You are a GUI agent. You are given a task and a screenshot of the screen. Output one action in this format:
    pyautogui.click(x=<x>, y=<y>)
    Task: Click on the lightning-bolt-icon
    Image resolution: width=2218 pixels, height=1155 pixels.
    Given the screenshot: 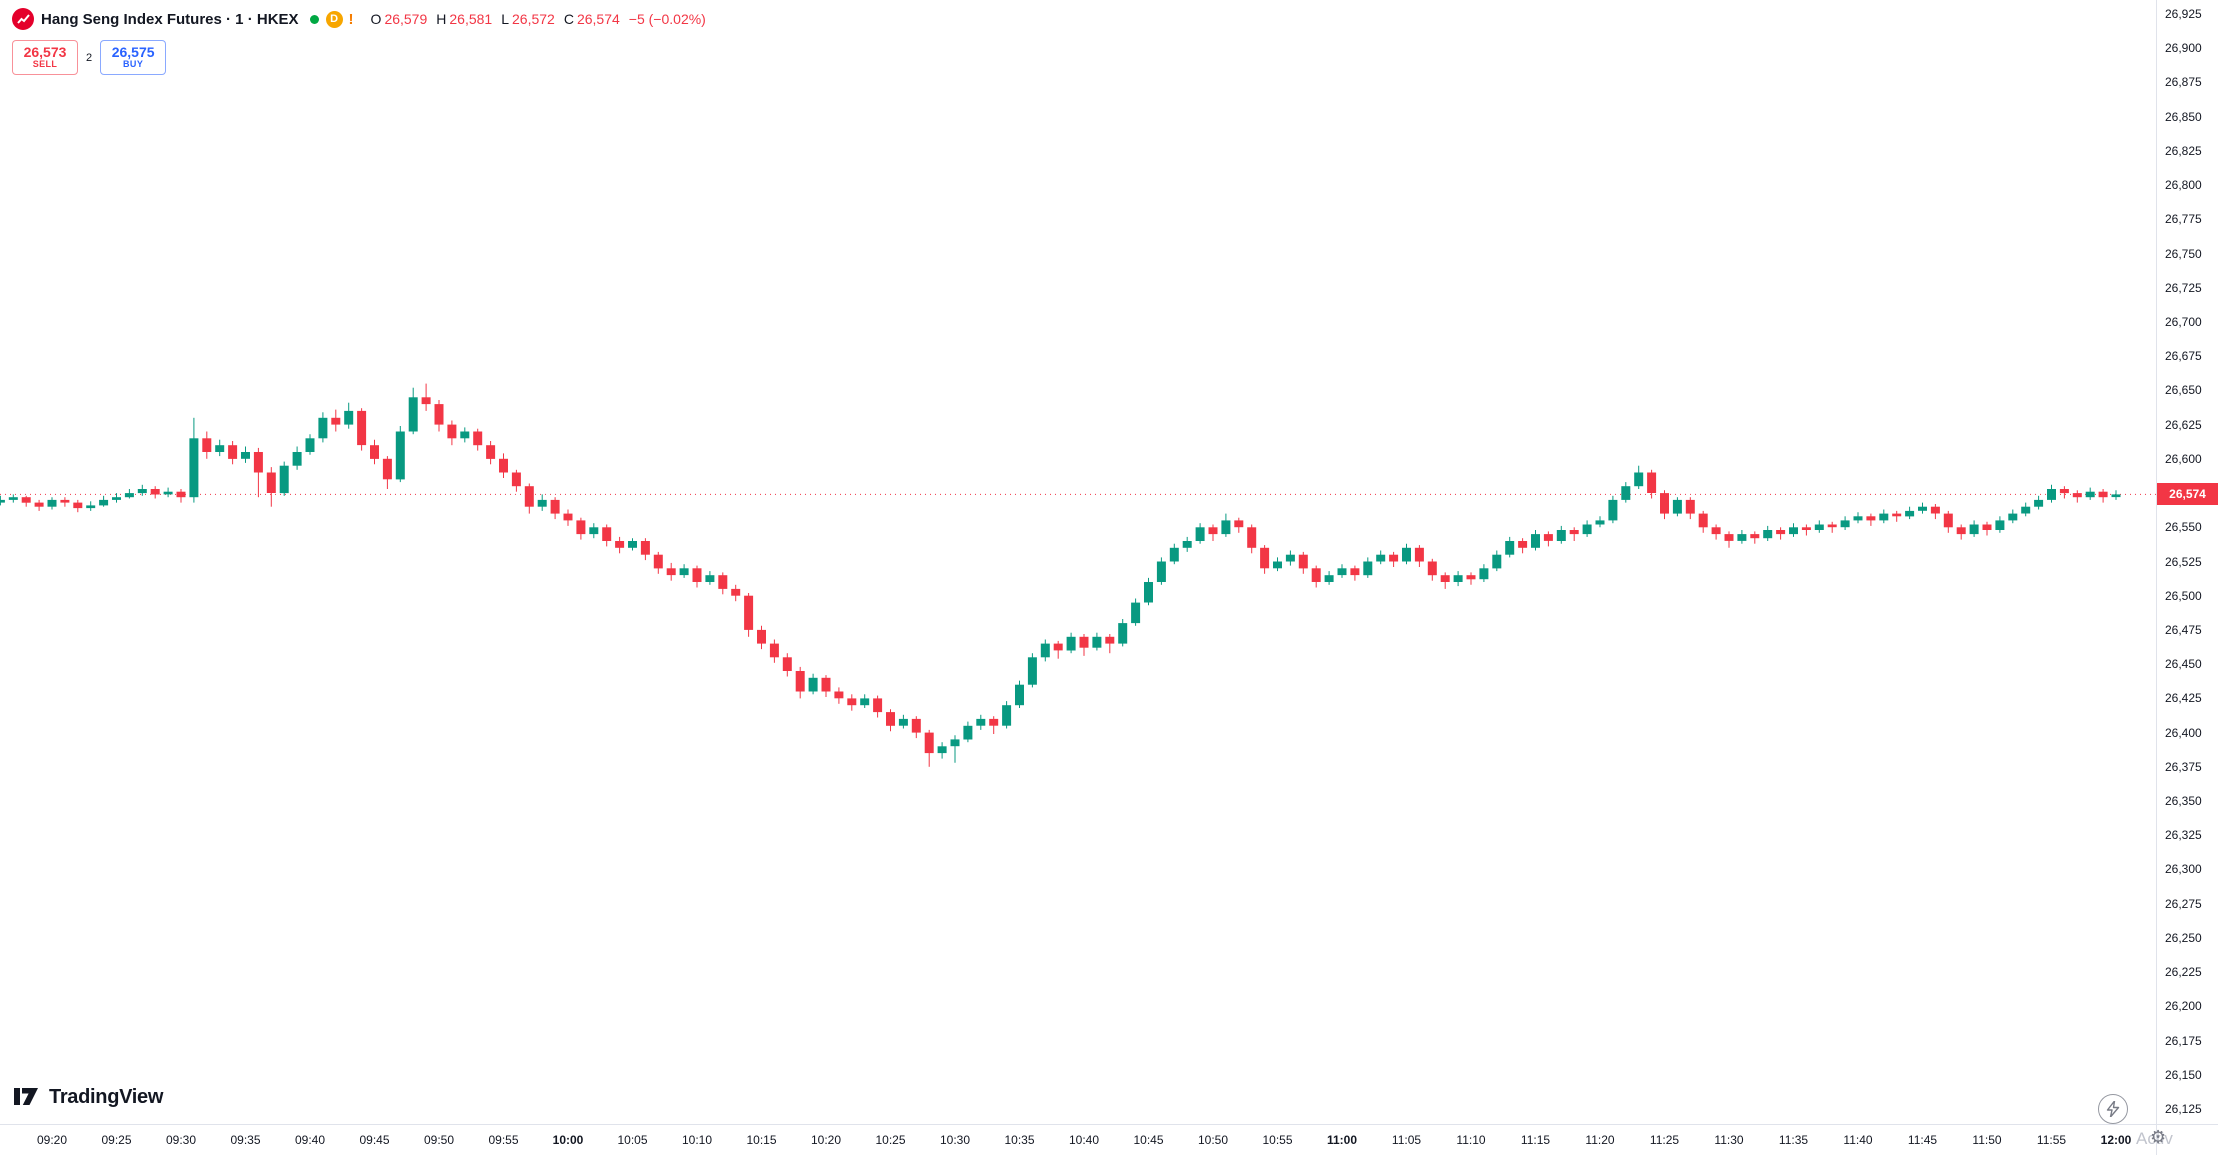 What is the action you would take?
    pyautogui.click(x=2113, y=1109)
    